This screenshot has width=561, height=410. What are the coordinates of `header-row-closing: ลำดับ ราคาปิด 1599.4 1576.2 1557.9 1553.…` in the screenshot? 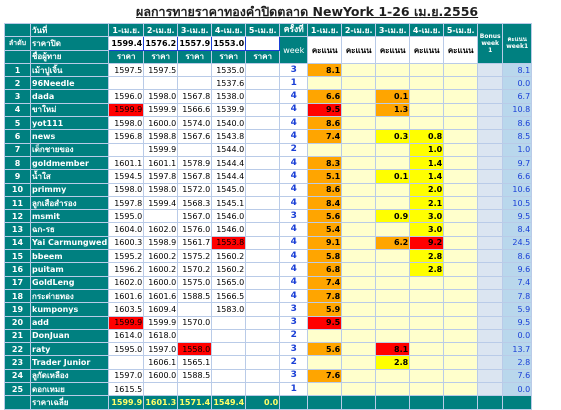 It's located at (268, 50).